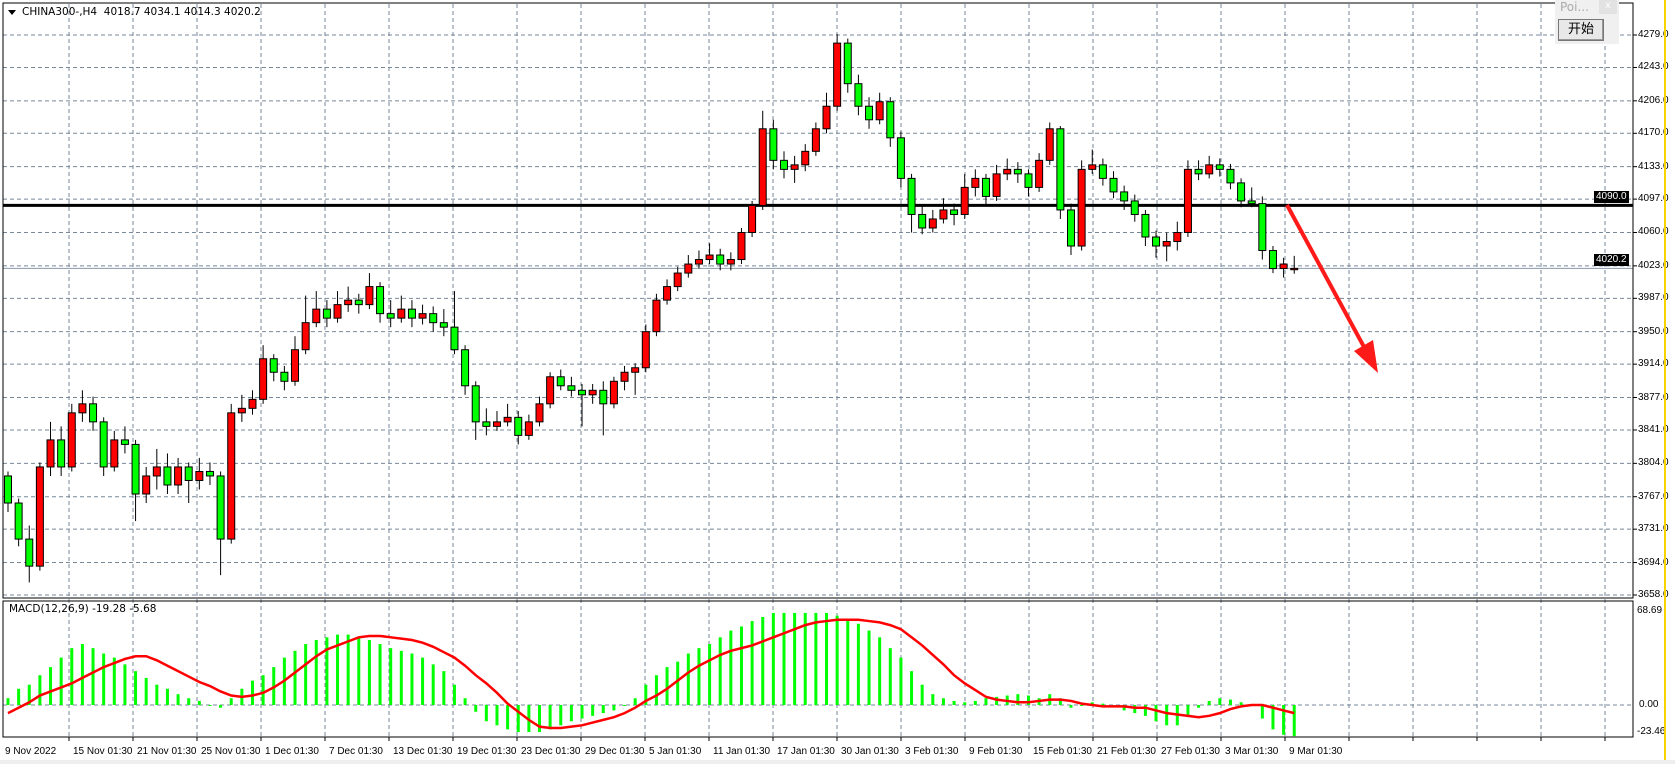 The image size is (1675, 764). Describe the element at coordinates (1581, 30) in the screenshot. I see `start-button: 开始` at that location.